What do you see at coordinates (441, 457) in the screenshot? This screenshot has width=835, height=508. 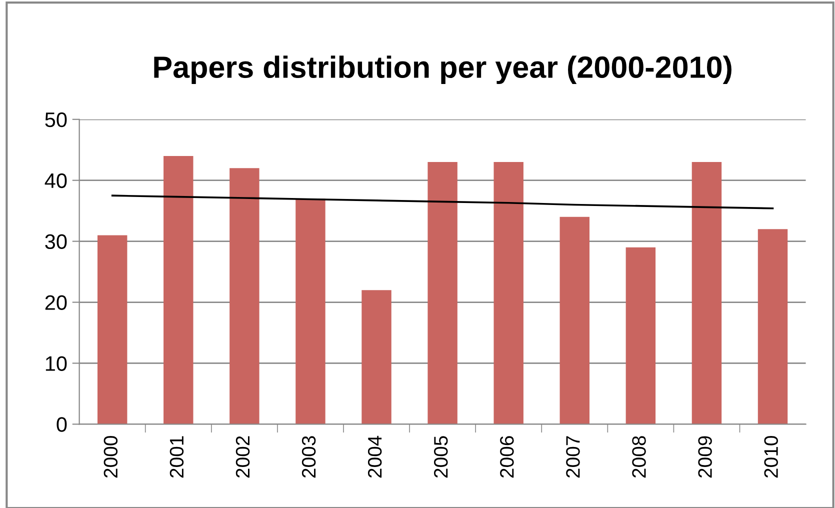 I see `x-tick-label: 2005` at bounding box center [441, 457].